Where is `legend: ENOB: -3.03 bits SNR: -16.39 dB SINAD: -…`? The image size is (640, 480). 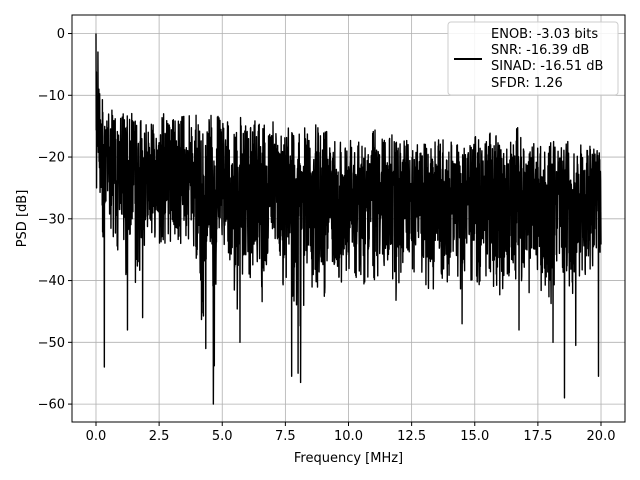
legend: ENOB: -3.03 bits SNR: -16.39 dB SINAD: -… is located at coordinates (533, 58).